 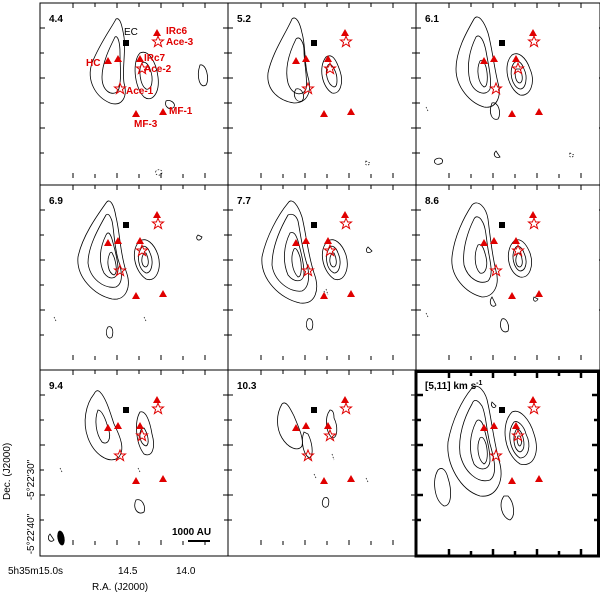 What do you see at coordinates (155, 58) in the screenshot?
I see `label-irc7: IRc7` at bounding box center [155, 58].